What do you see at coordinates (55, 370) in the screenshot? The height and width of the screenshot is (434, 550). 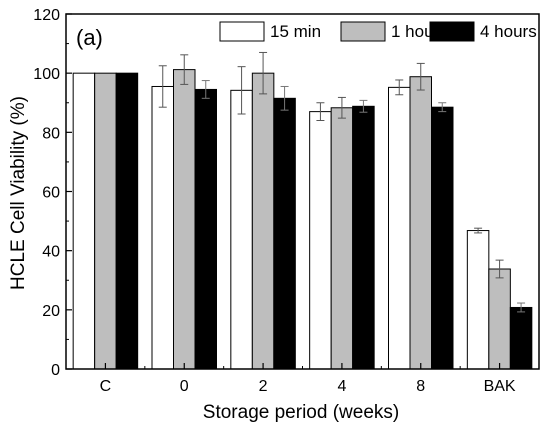 I see `y-tick-label: 0` at bounding box center [55, 370].